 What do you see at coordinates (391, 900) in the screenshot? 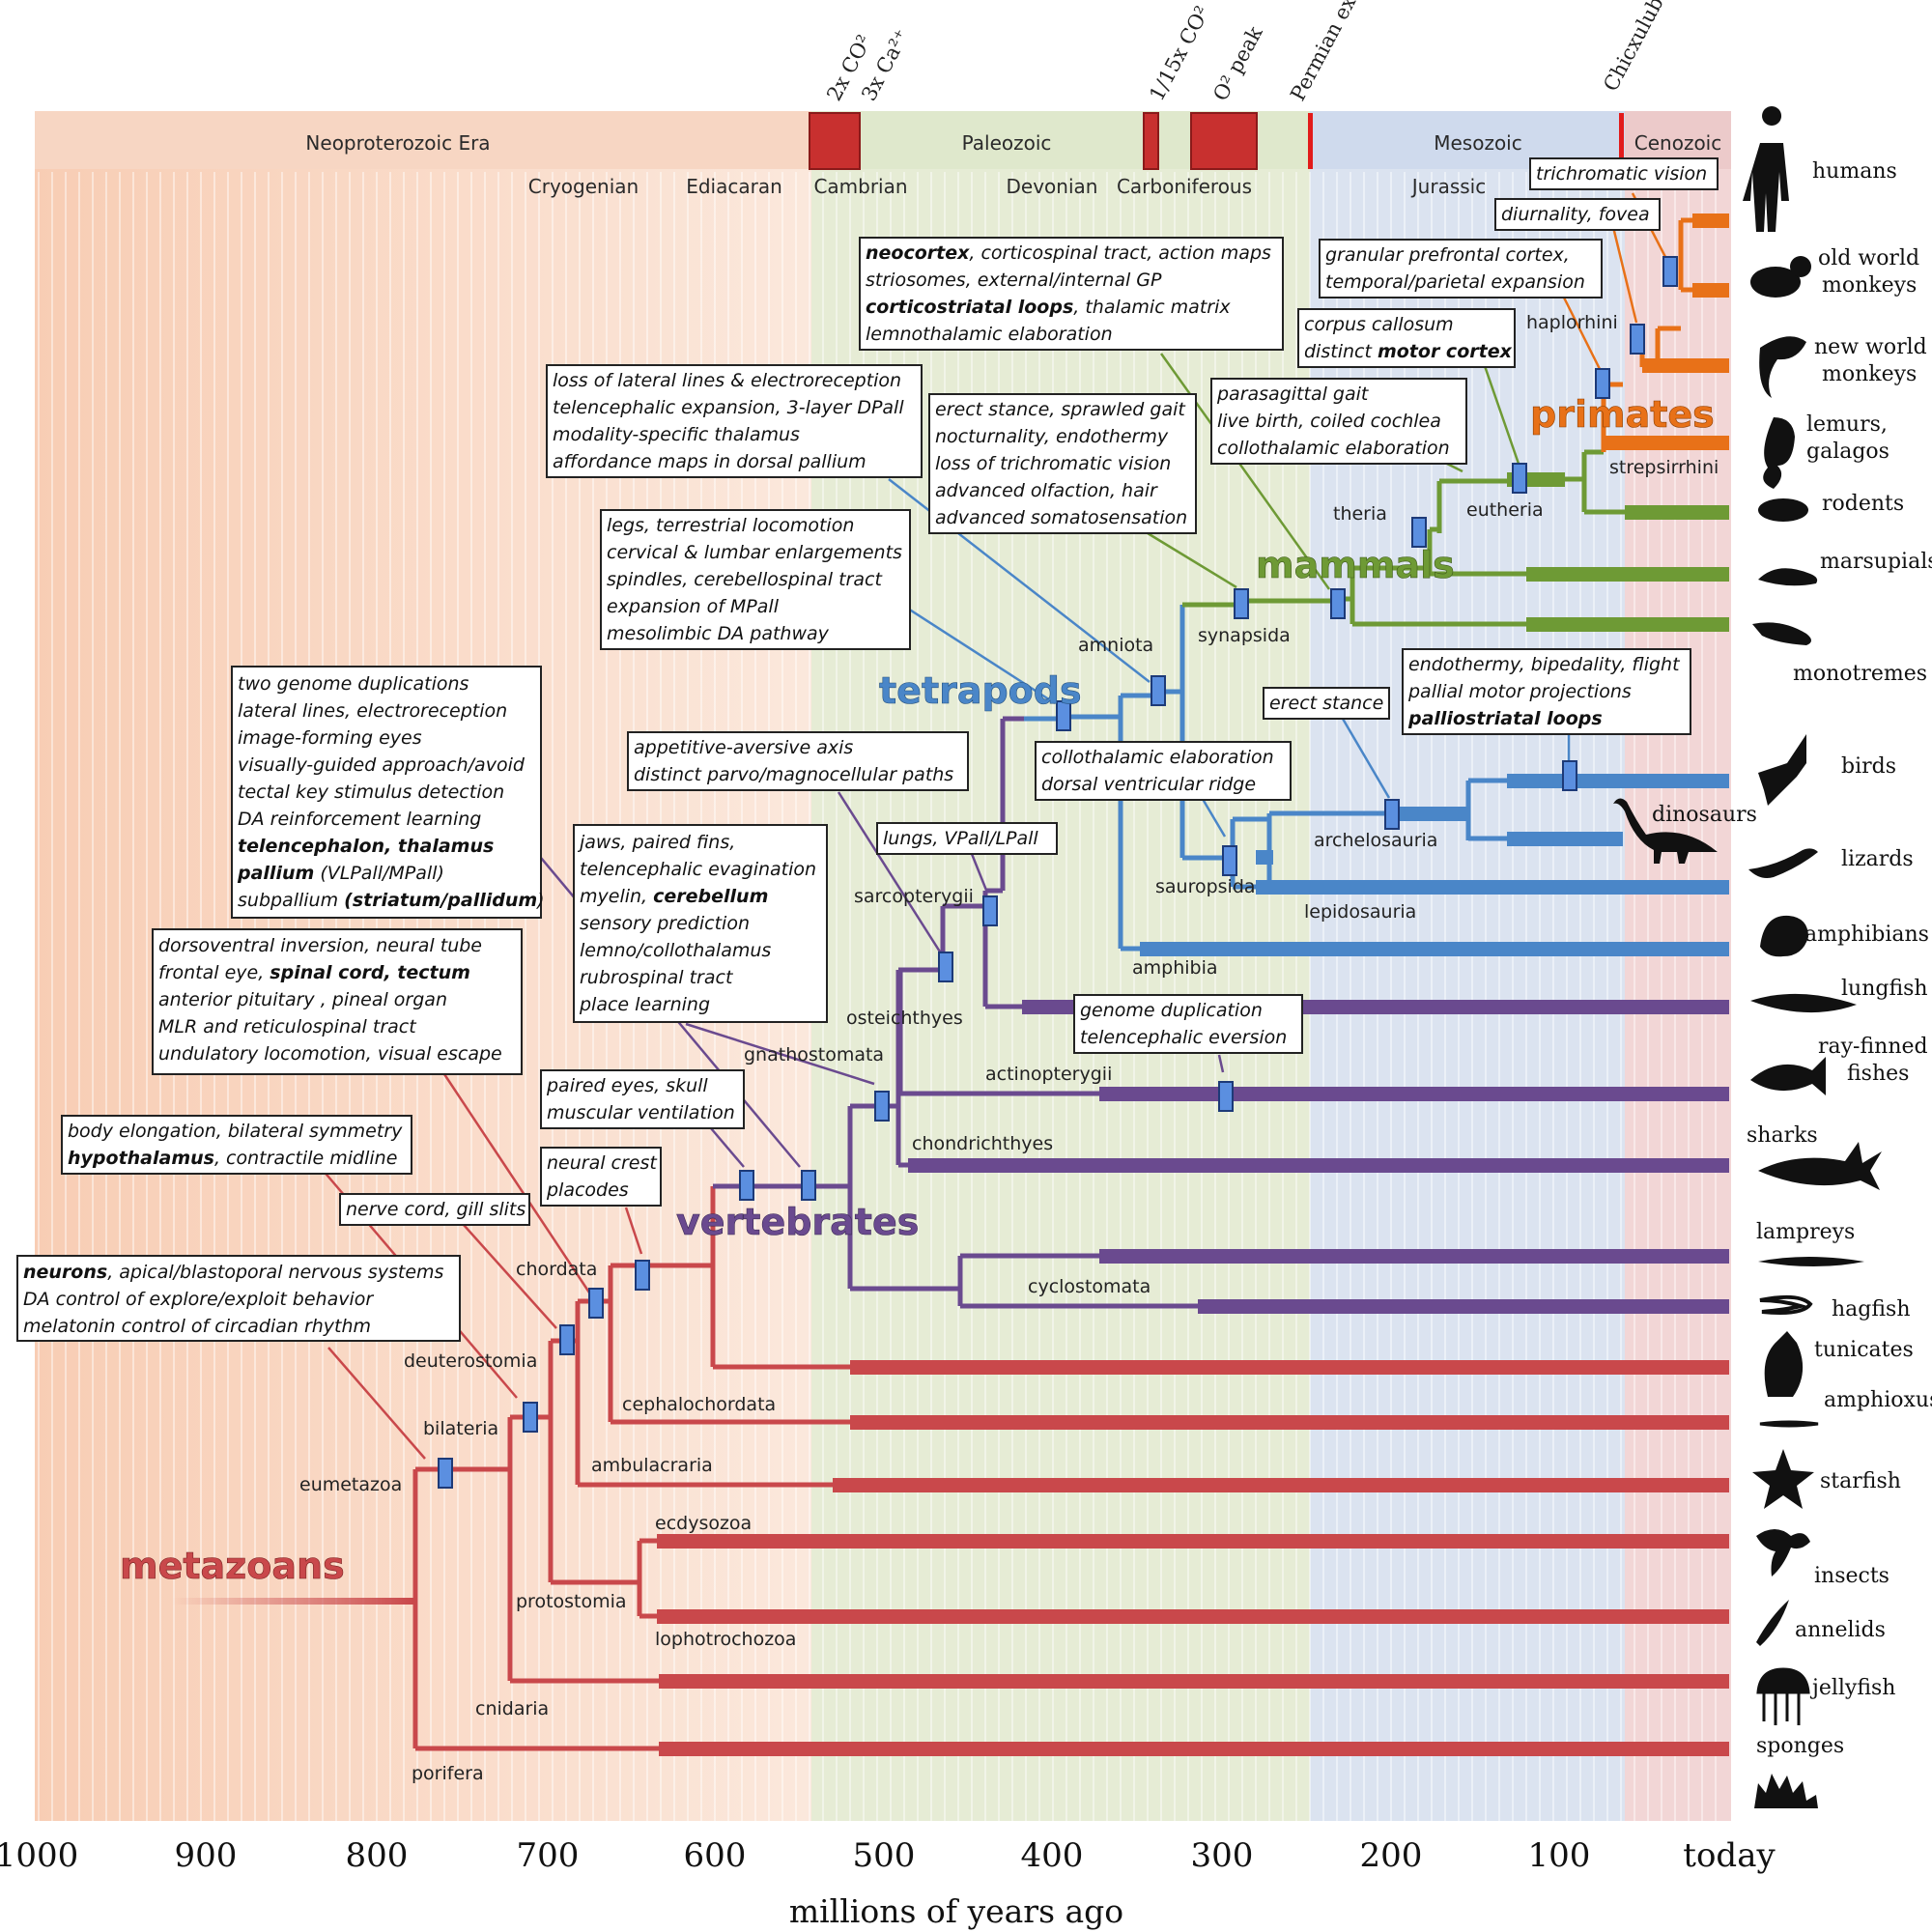
I see `svg-text: subpallium (striatum/pallidum)` at bounding box center [391, 900].